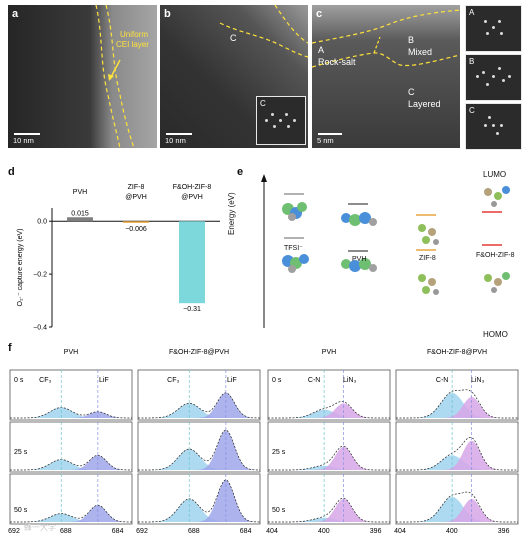 This screenshot has width=530, height=537. What do you see at coordinates (192, 187) in the screenshot?
I see `category-label: F&OH-ZIF-8` at bounding box center [192, 187].